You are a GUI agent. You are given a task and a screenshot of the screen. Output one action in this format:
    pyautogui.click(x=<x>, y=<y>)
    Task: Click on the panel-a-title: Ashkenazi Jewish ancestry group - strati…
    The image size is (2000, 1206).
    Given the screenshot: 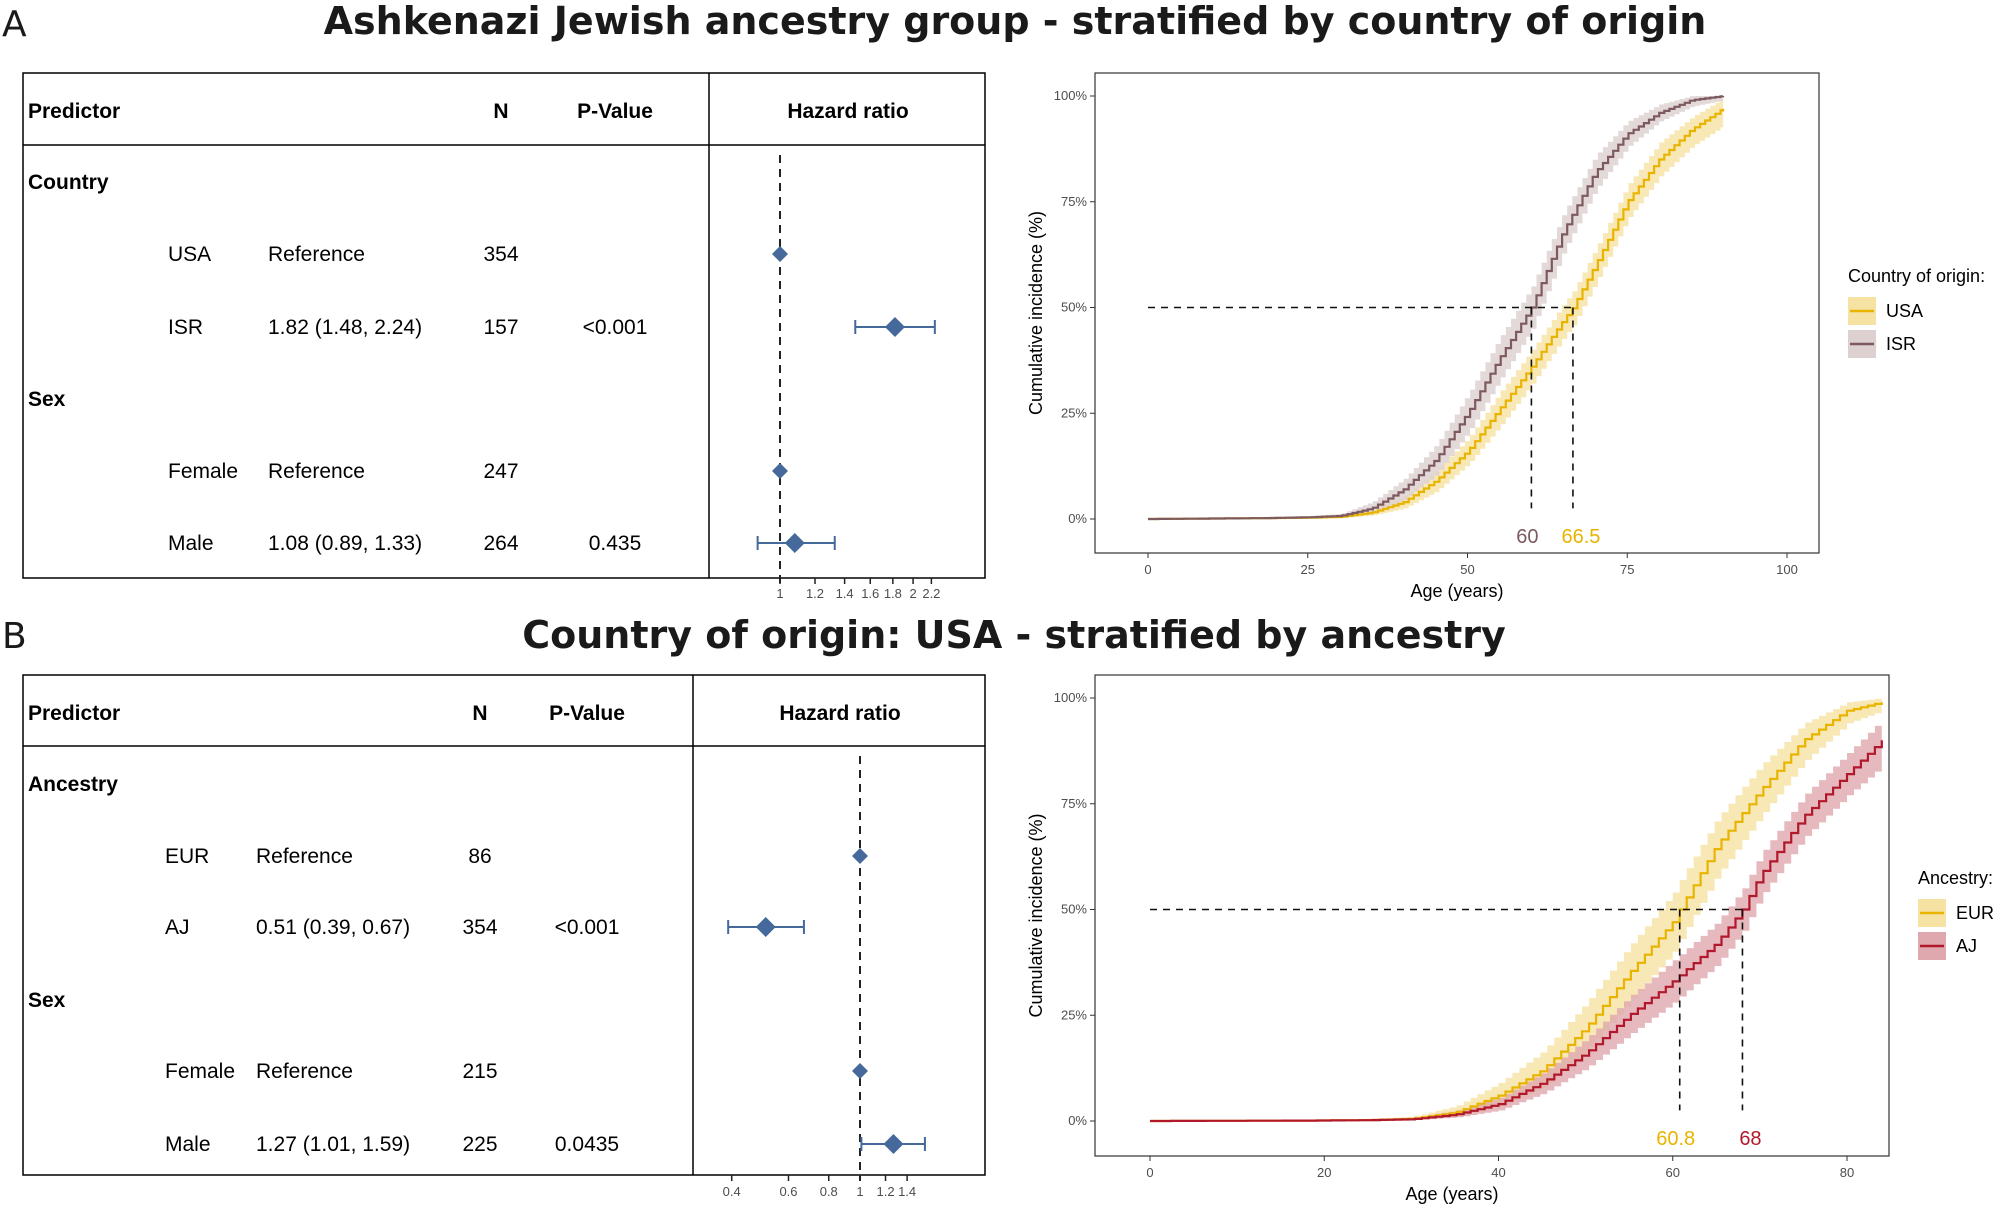 What is the action you would take?
    pyautogui.click(x=1015, y=21)
    